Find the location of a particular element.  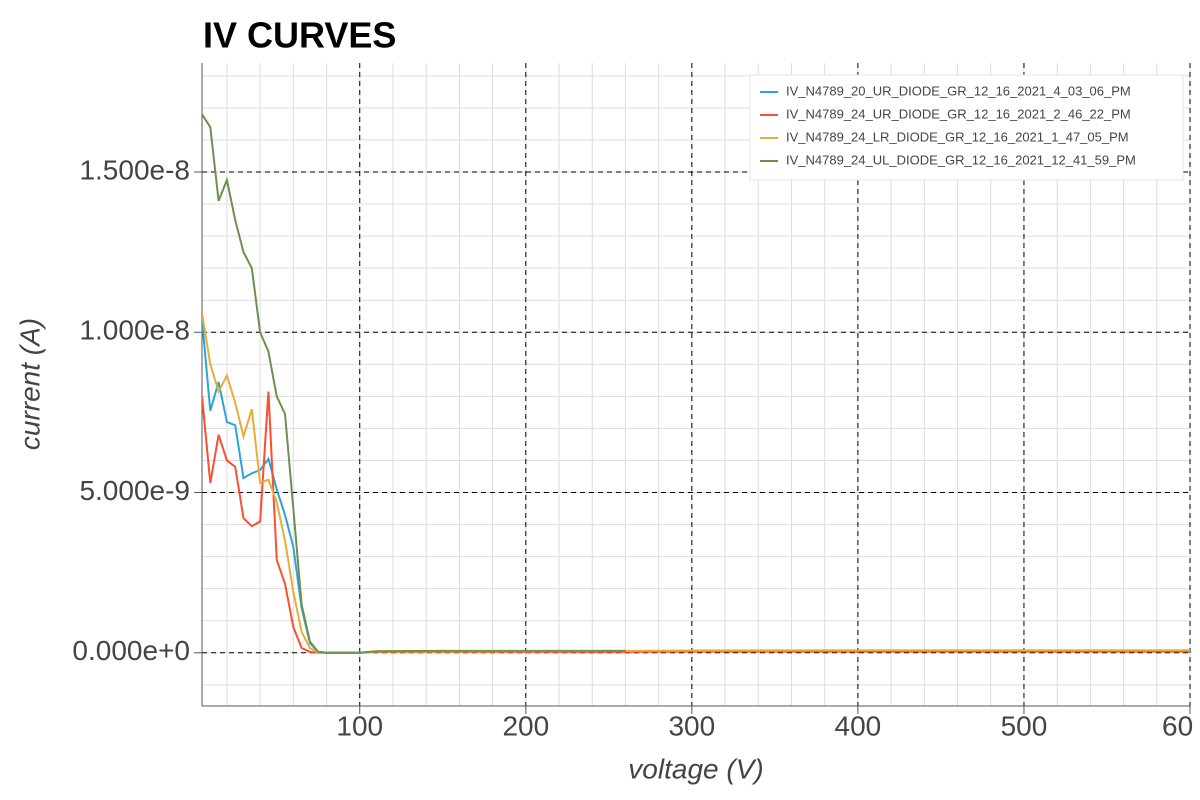

y-tick-label: 1.000e-8 is located at coordinates (134, 330).